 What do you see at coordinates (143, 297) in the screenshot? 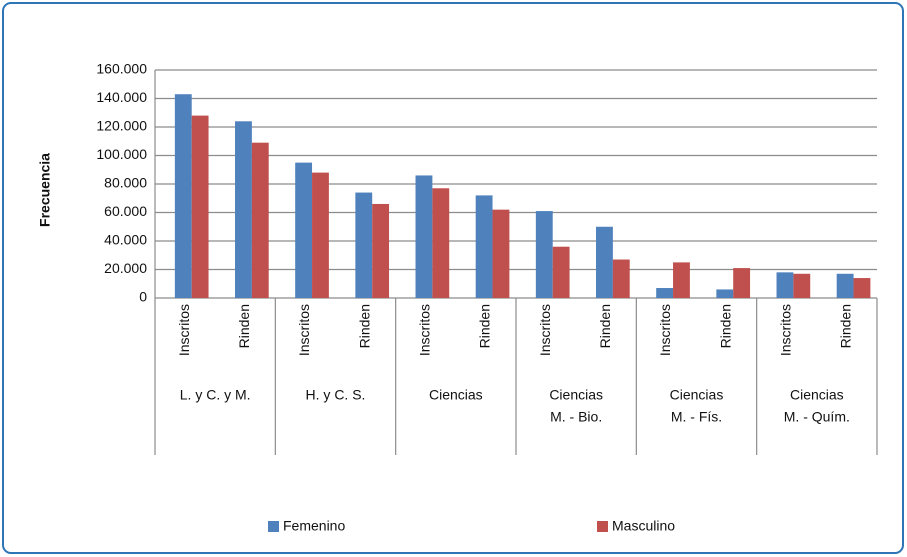
I see `y-tick-label: 0` at bounding box center [143, 297].